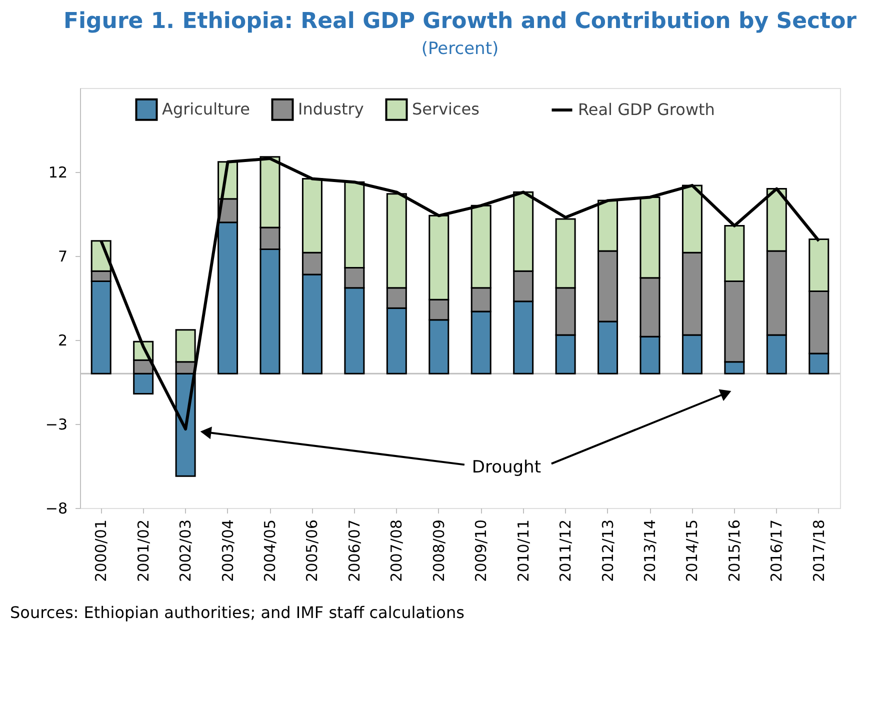 This screenshot has width=884, height=706. What do you see at coordinates (354, 551) in the screenshot?
I see `x-tick-label: 2006/07` at bounding box center [354, 551].